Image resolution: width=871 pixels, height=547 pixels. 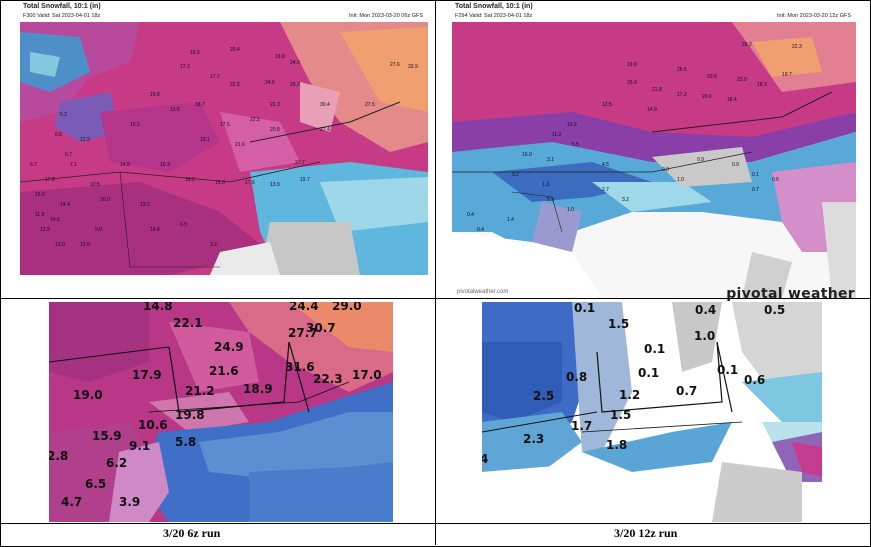 What do you see at coordinates (62, 16) in the screenshot?
I see `map-valid-time: F300 Valid: Sat 2023-04-01 18z` at bounding box center [62, 16].